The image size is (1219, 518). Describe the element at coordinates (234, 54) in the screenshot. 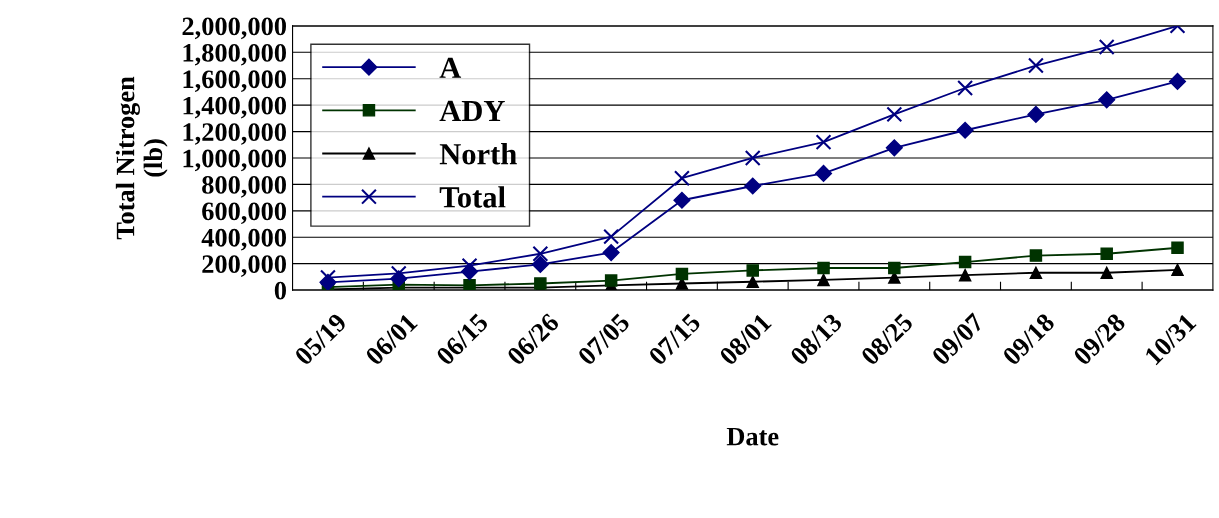

I see `y-tick-label: 1,800,000` at that location.